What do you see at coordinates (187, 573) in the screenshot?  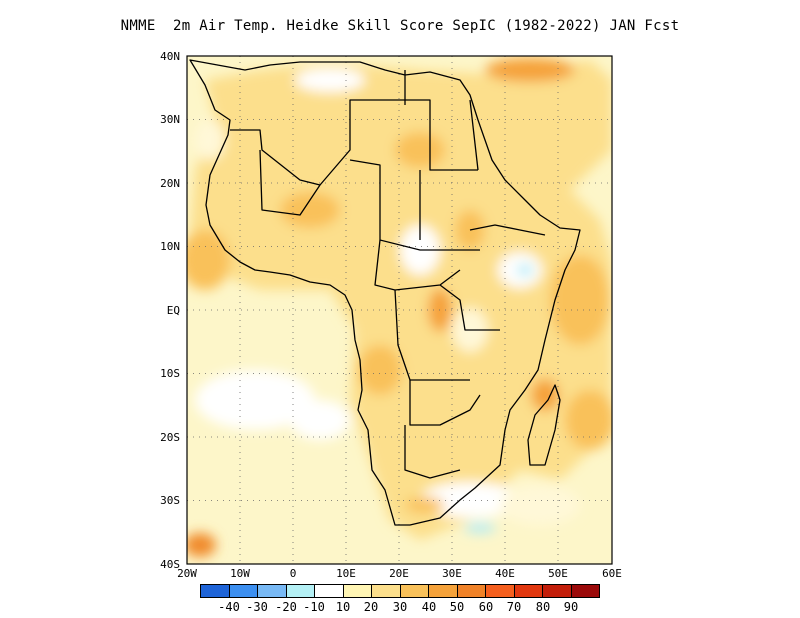 I see `lon-label-20w: 20W` at bounding box center [187, 573].